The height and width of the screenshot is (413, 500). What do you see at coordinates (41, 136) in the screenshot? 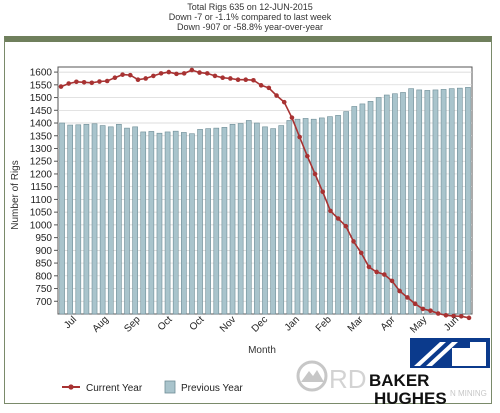
I see `y-tick-label: 1350` at bounding box center [41, 136].